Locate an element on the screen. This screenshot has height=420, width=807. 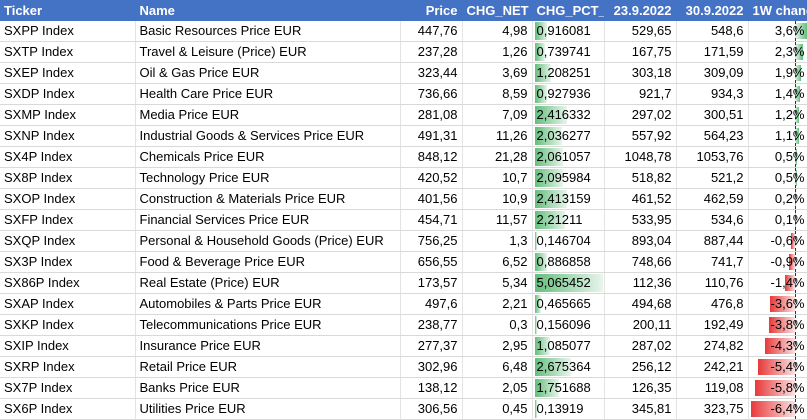
chg-net-cell: 10,7 is located at coordinates (497, 178).